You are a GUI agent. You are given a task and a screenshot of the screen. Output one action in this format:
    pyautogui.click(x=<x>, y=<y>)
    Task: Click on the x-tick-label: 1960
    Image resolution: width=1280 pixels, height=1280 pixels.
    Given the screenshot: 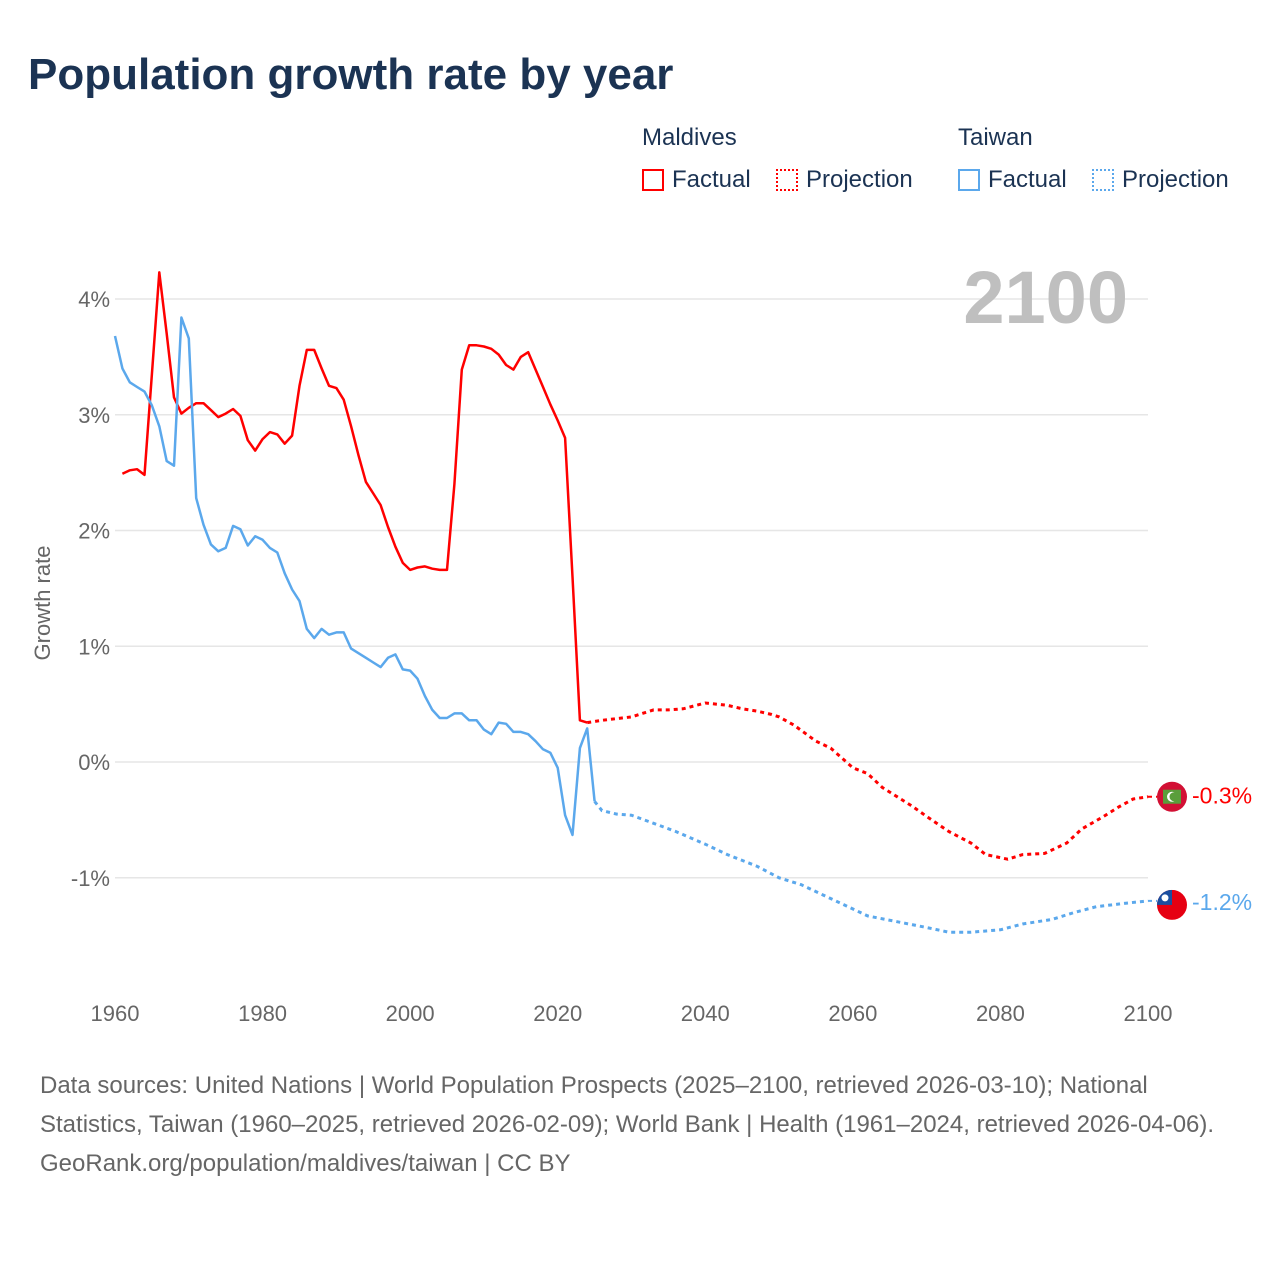 What is the action you would take?
    pyautogui.click(x=115, y=1013)
    